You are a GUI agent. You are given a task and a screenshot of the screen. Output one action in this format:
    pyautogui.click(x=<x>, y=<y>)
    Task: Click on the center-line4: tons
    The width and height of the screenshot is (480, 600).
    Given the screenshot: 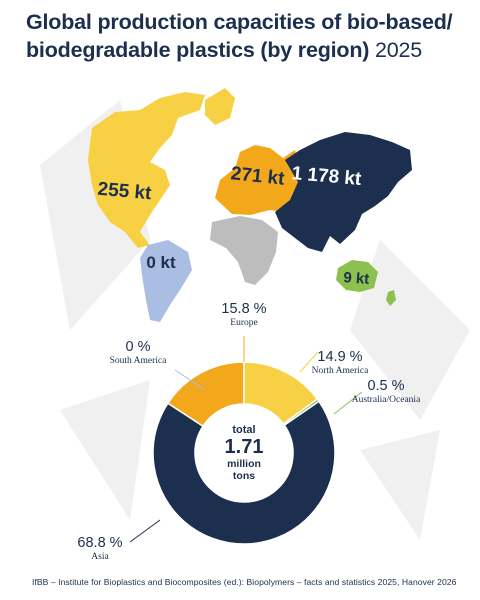 What is the action you would take?
    pyautogui.click(x=244, y=476)
    